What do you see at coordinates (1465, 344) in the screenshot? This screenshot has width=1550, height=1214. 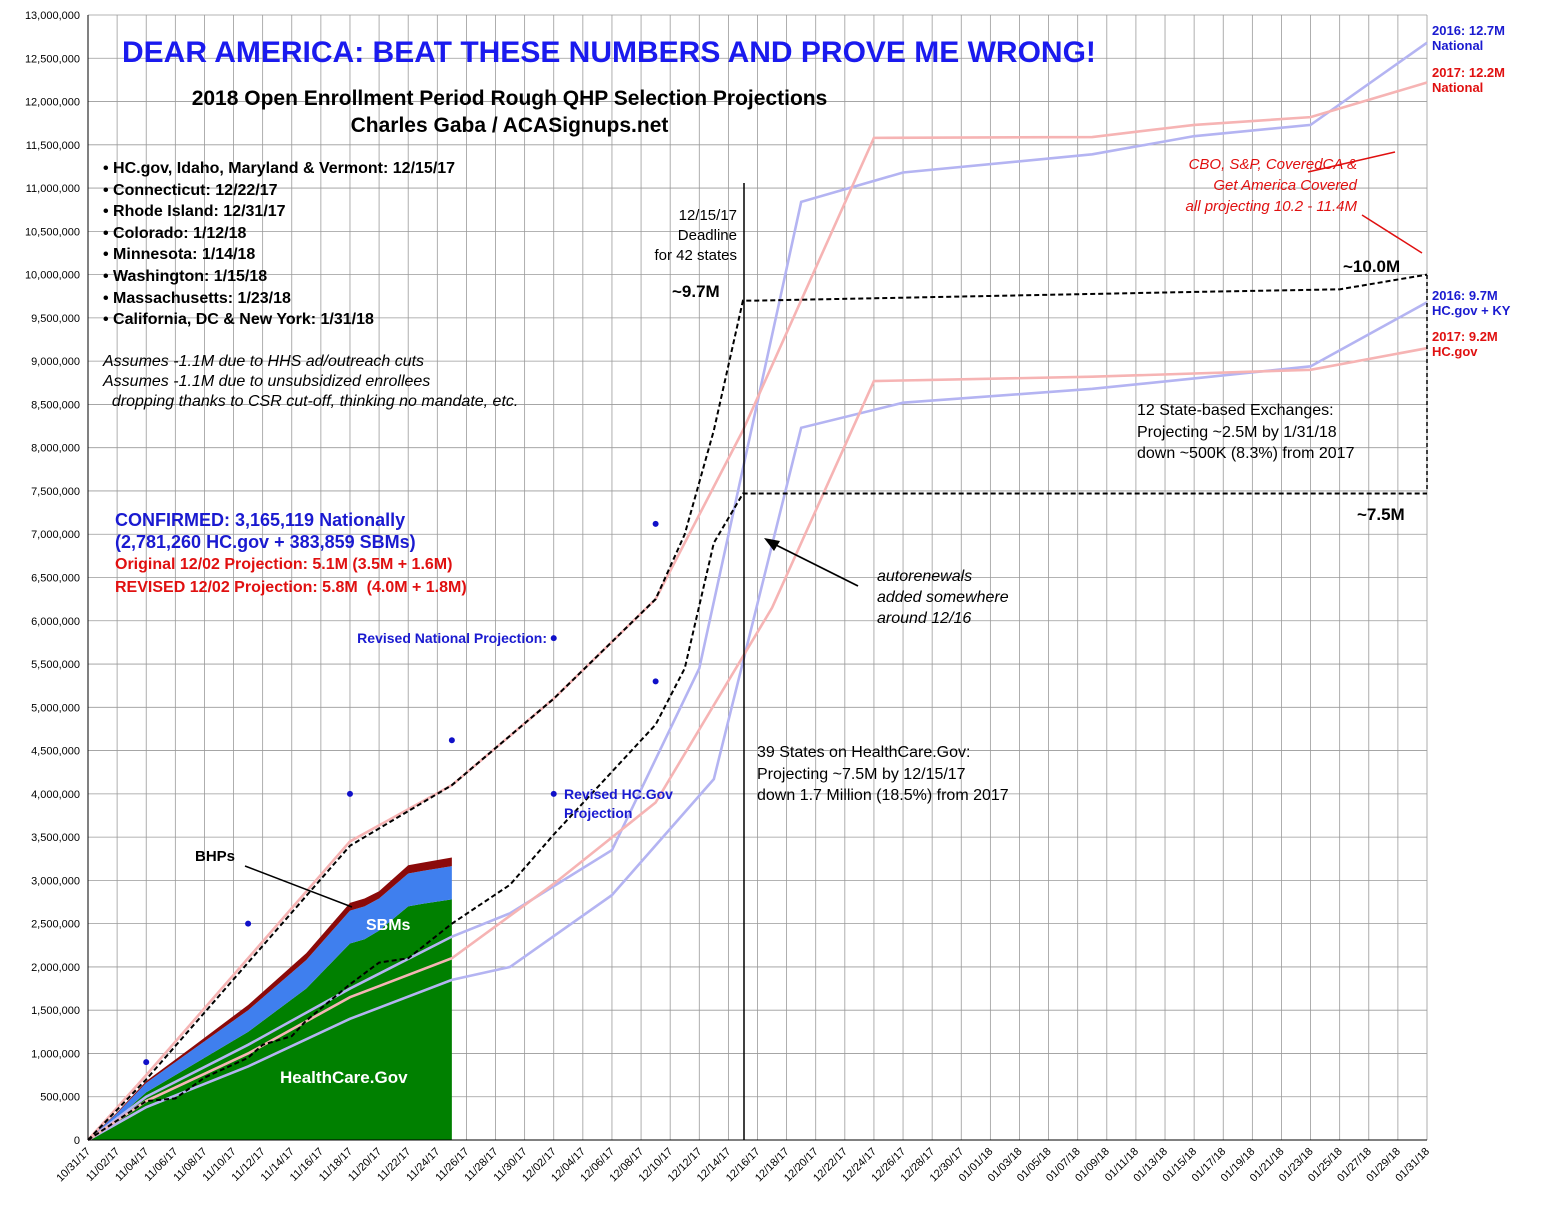 I see `series-label: 2017: 9.2M HC.gov` at bounding box center [1465, 344].